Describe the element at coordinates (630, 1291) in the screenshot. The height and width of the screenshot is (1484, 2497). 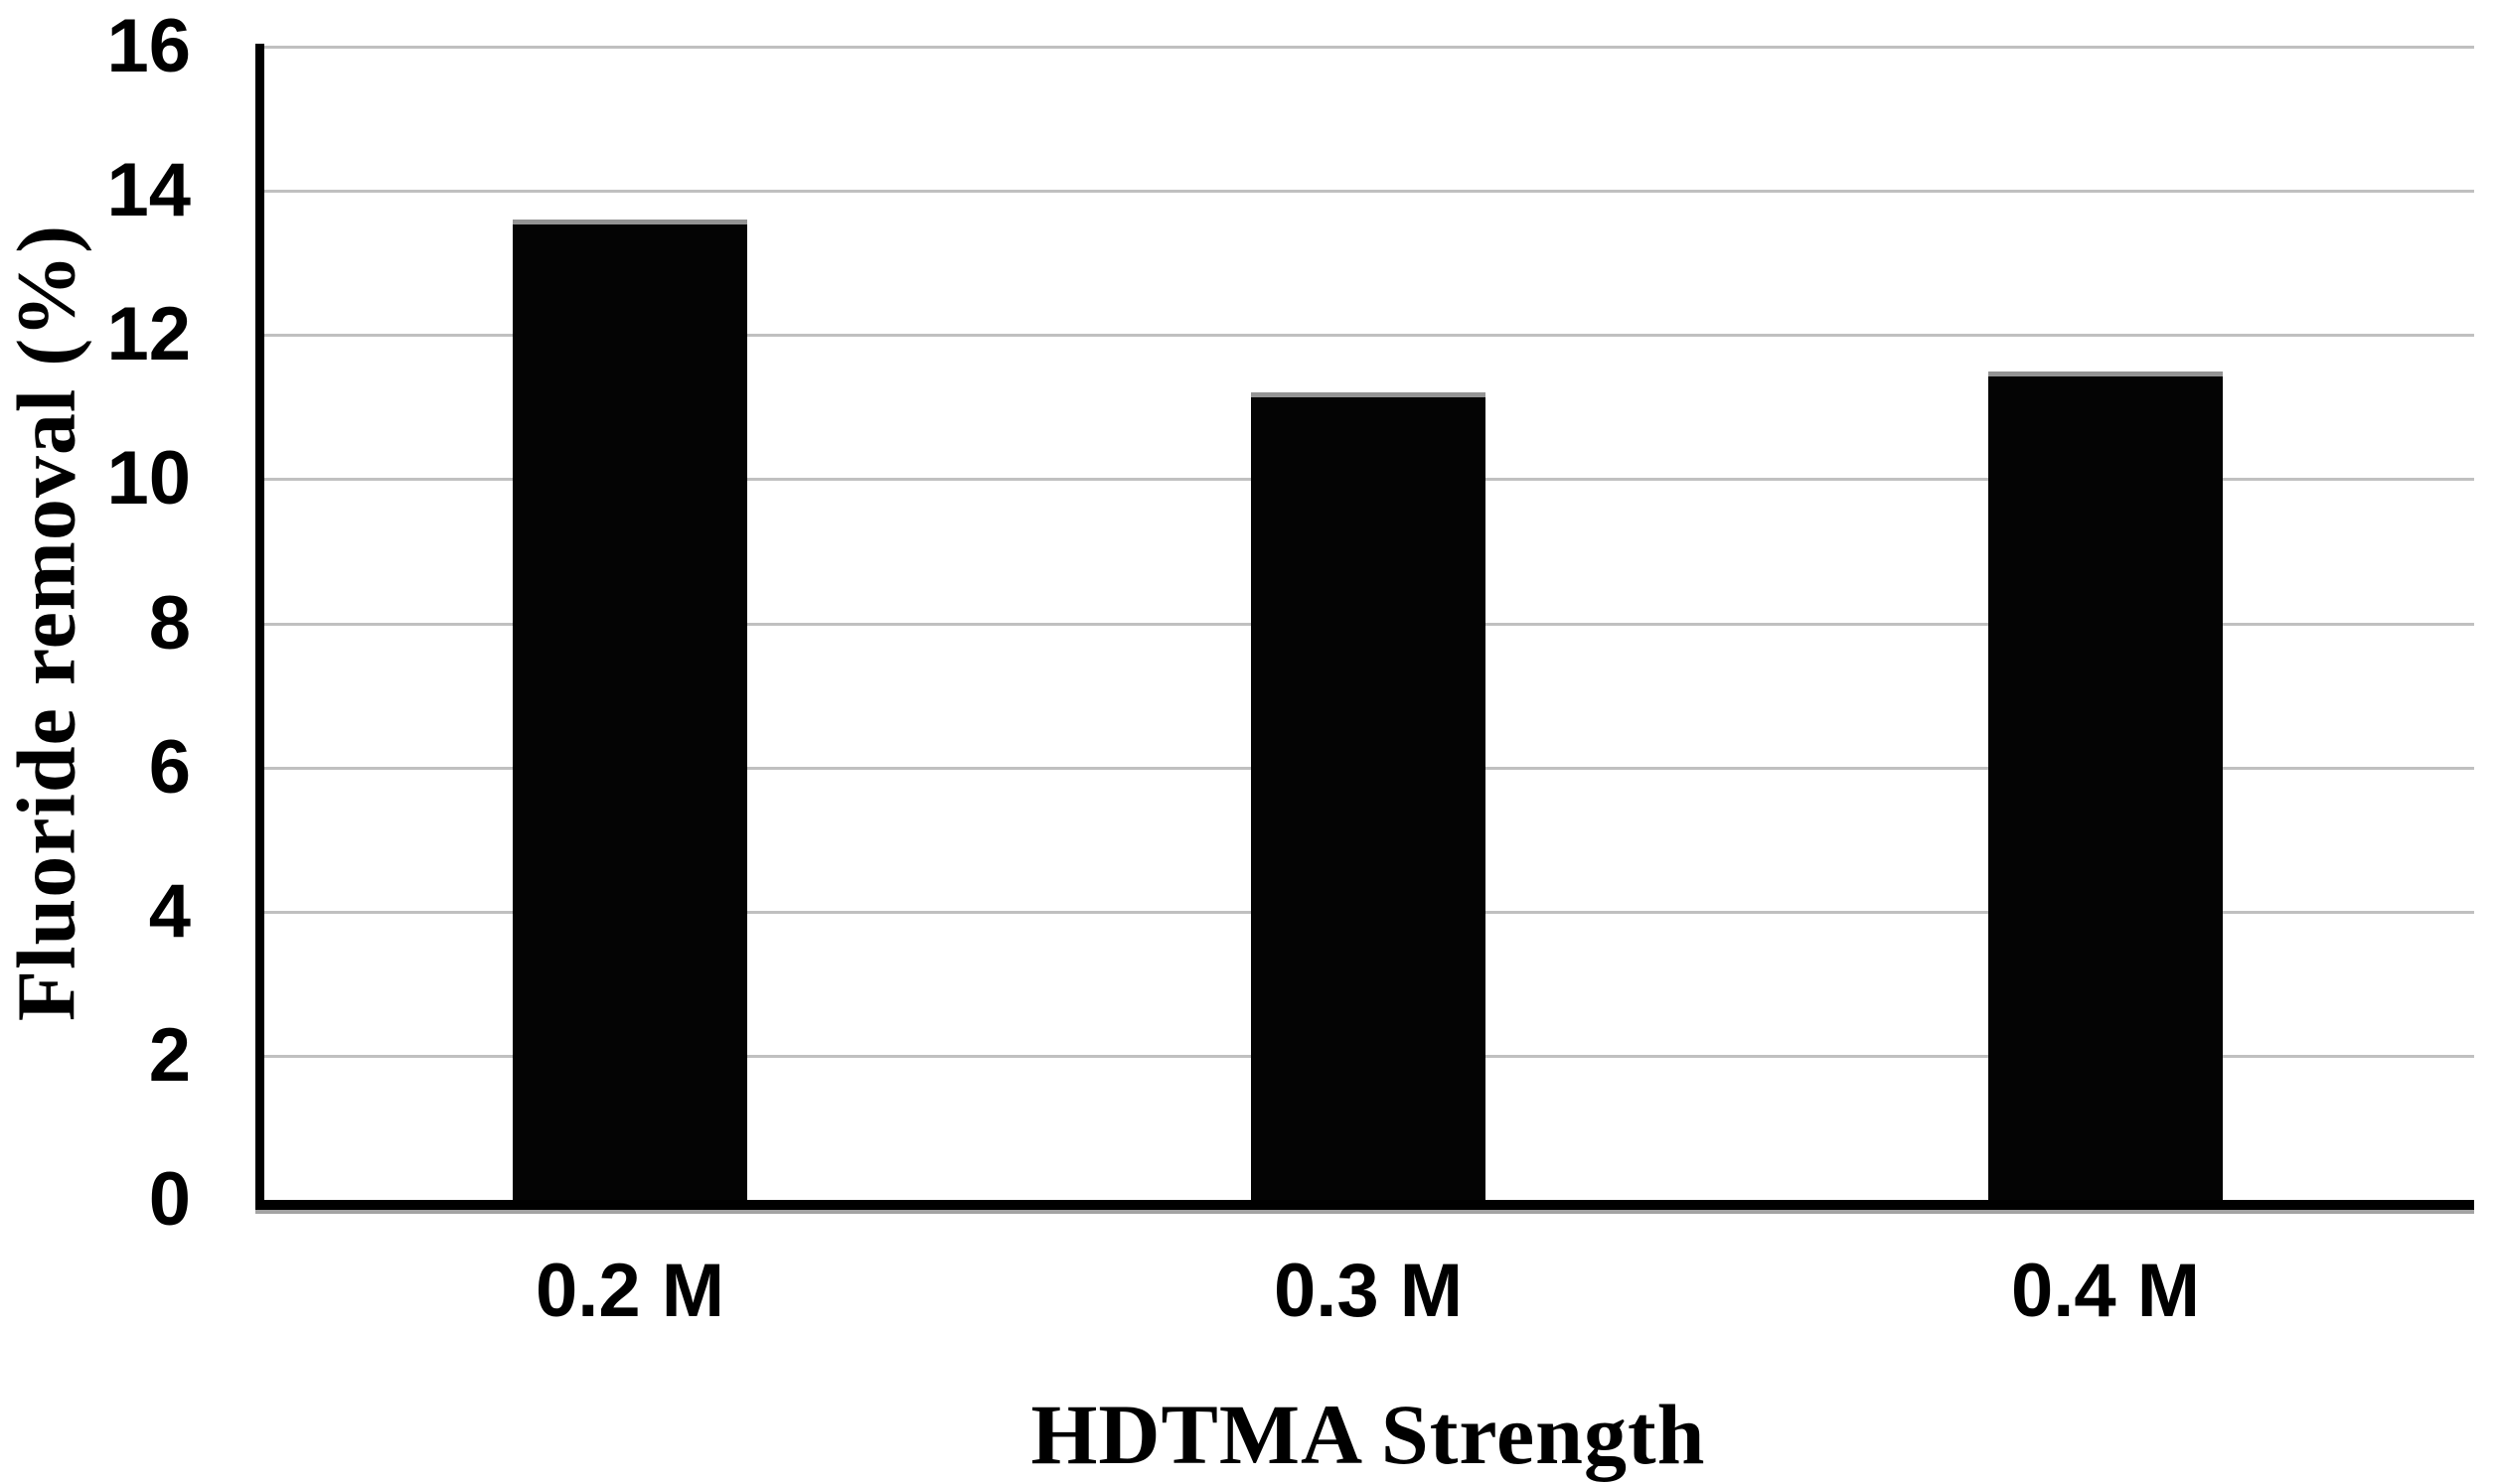
I see `x-category-label: 0.2 M` at that location.